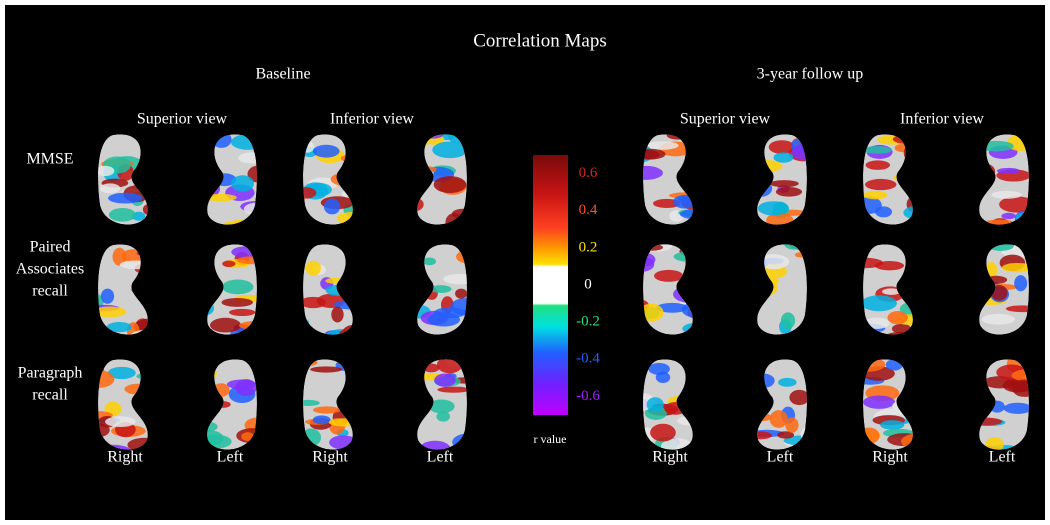  What do you see at coordinates (550, 439) in the screenshot?
I see `colorbar-label: r value` at bounding box center [550, 439].